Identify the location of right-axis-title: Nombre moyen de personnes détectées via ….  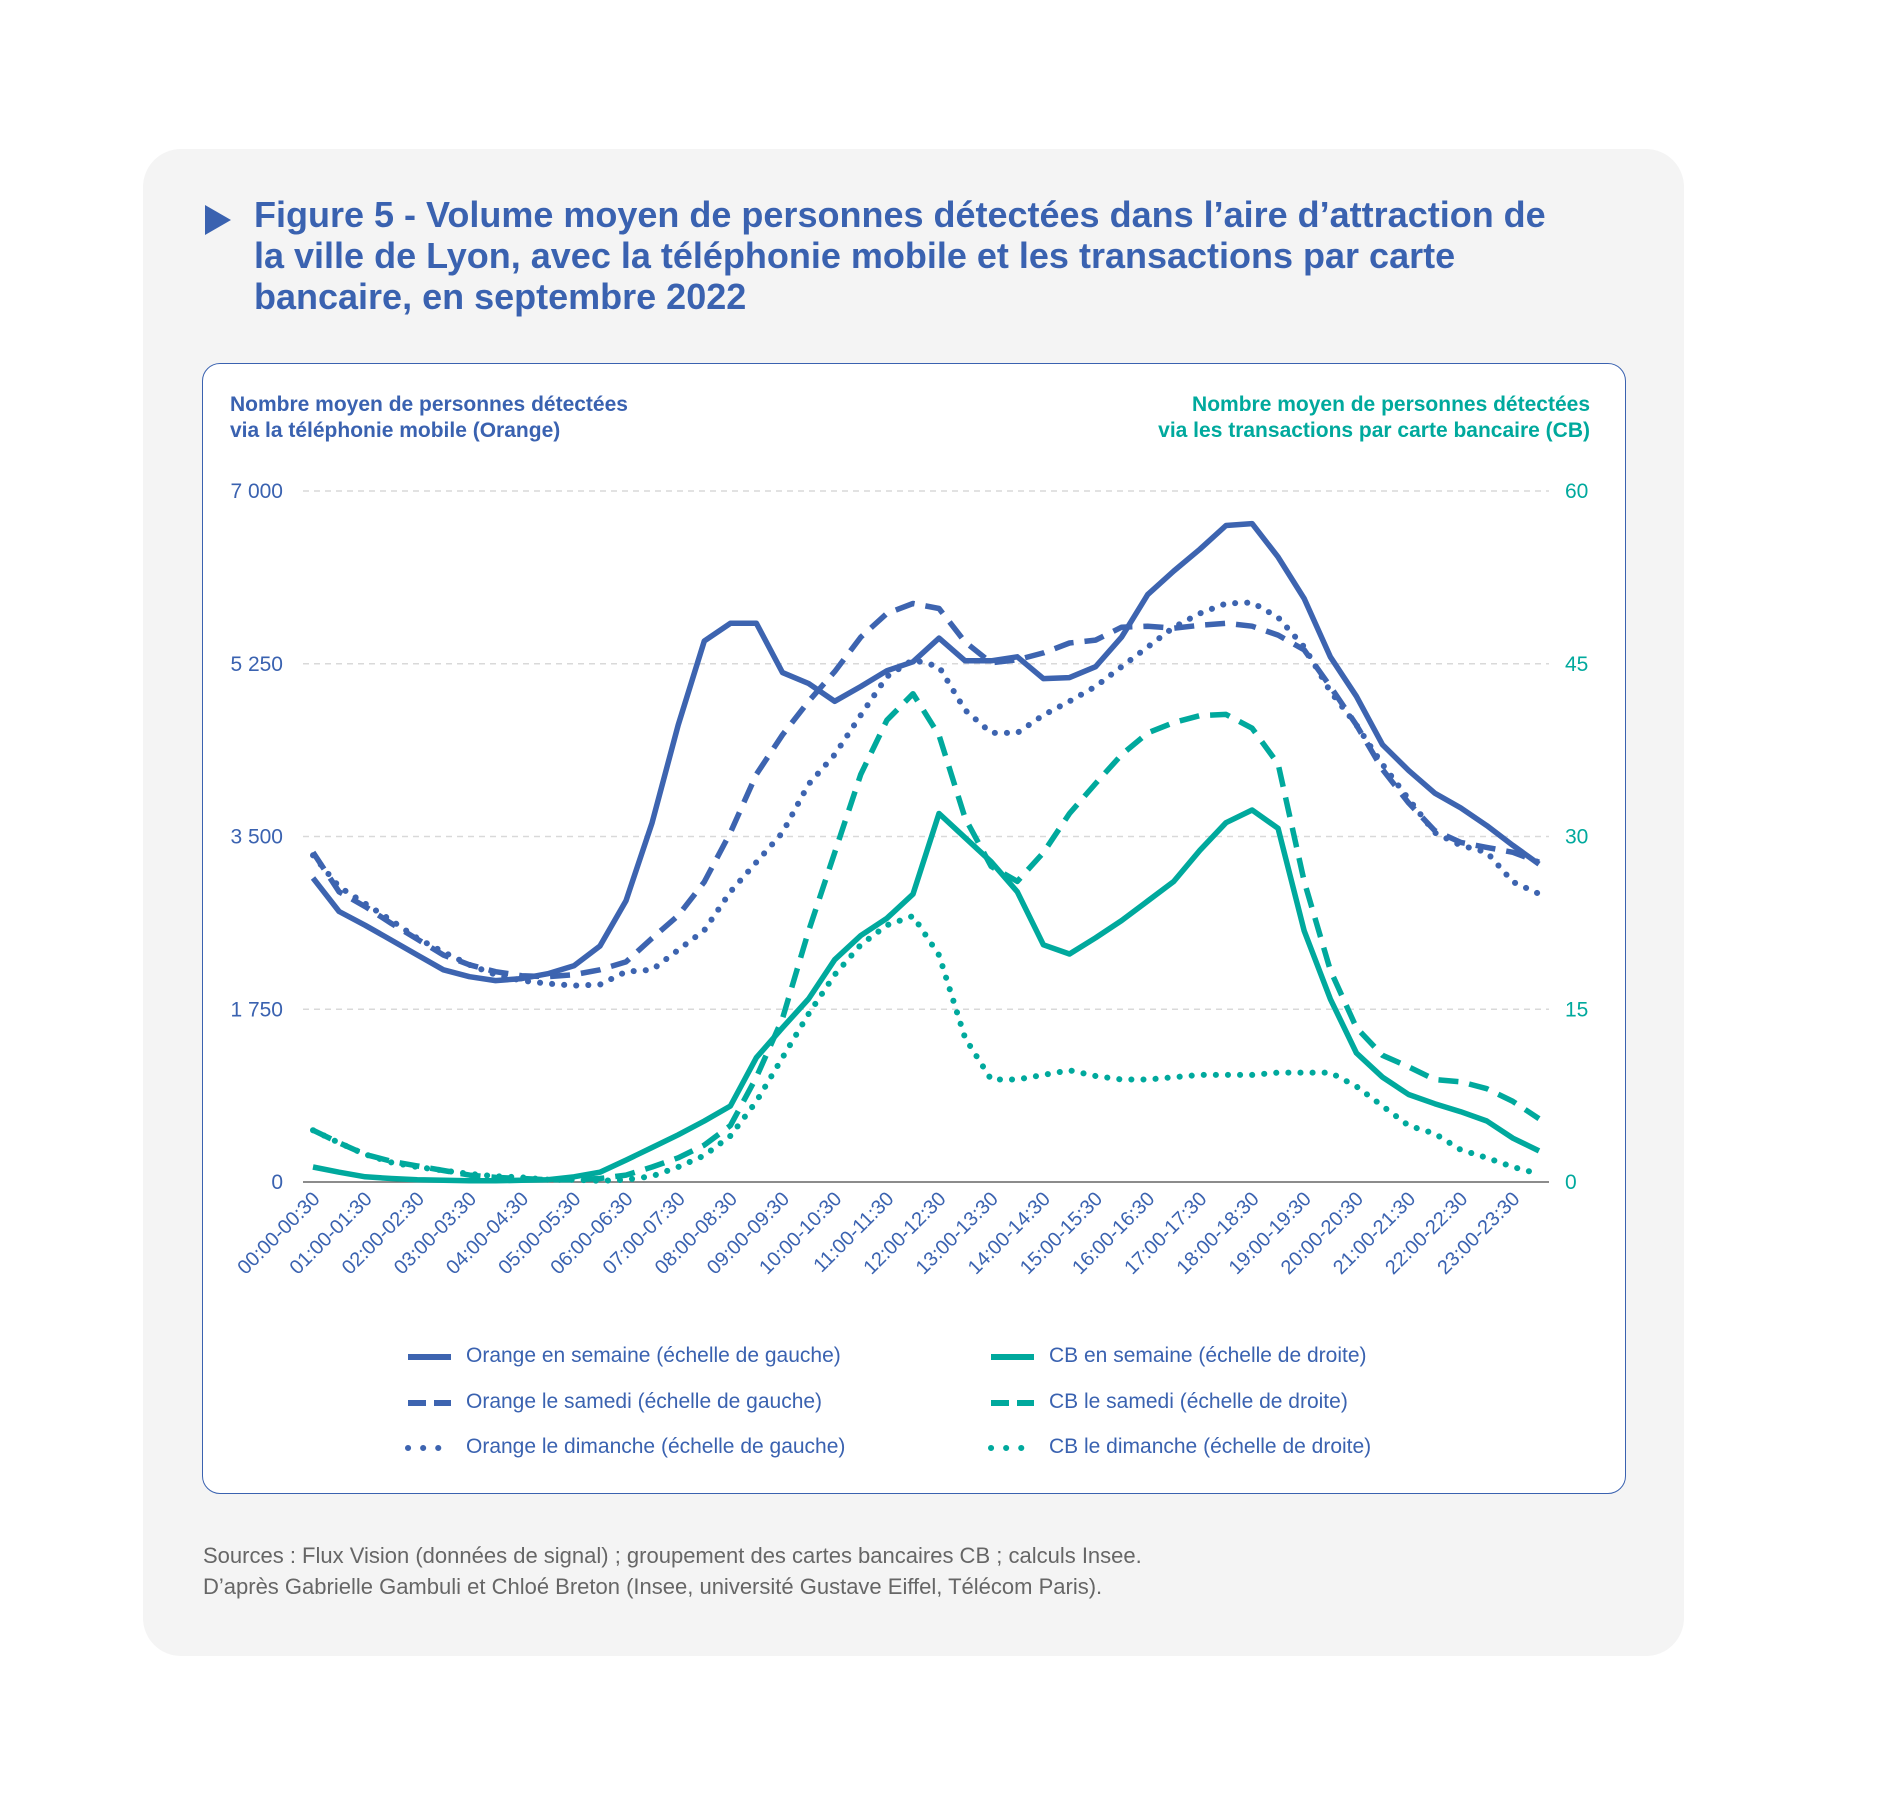
(1374, 418).